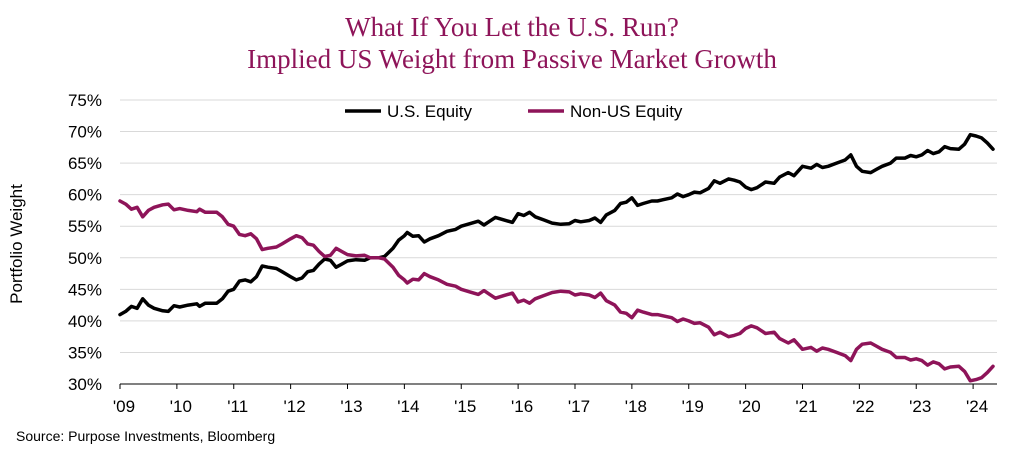 The image size is (1024, 454). What do you see at coordinates (85, 384) in the screenshot?
I see `y-tick-label: 30%` at bounding box center [85, 384].